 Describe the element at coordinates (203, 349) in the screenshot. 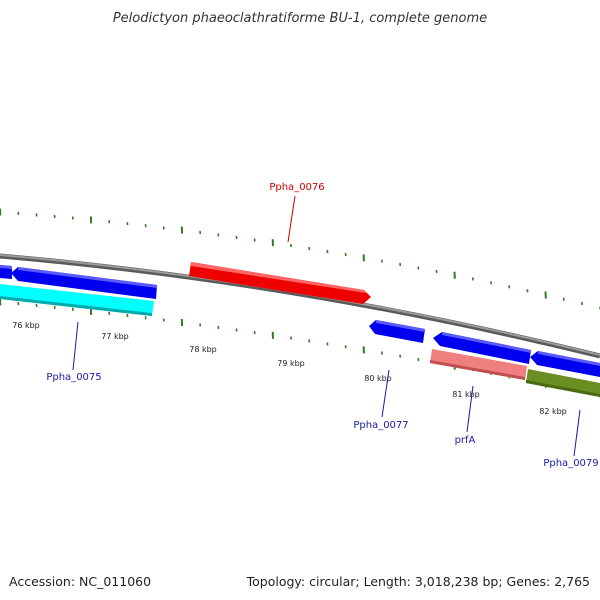

I see `tick-label-78kbp: 78 kbp` at that location.